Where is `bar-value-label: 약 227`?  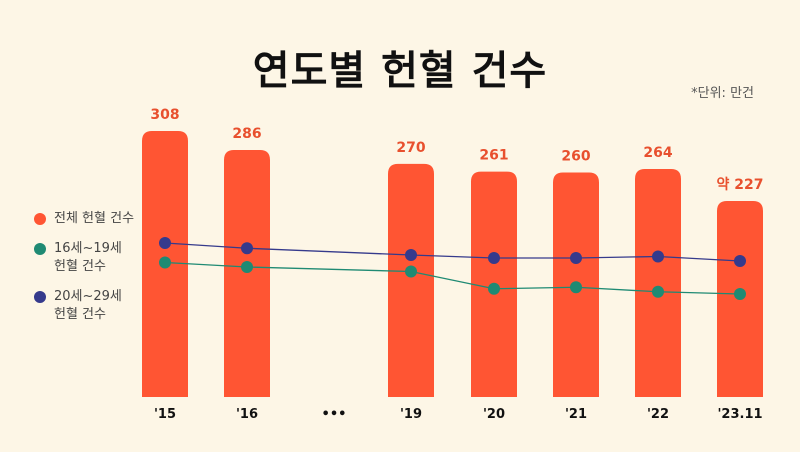
bar-value-label: 약 227 is located at coordinates (740, 184).